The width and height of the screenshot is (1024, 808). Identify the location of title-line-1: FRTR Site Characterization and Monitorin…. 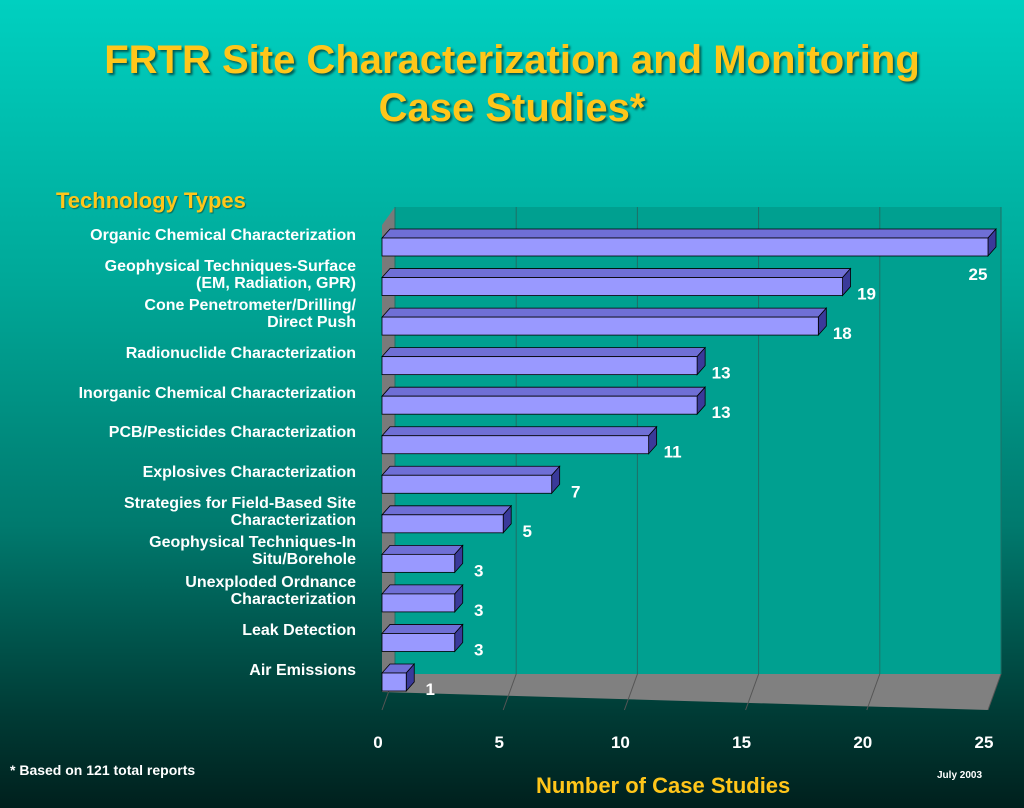
(512, 60).